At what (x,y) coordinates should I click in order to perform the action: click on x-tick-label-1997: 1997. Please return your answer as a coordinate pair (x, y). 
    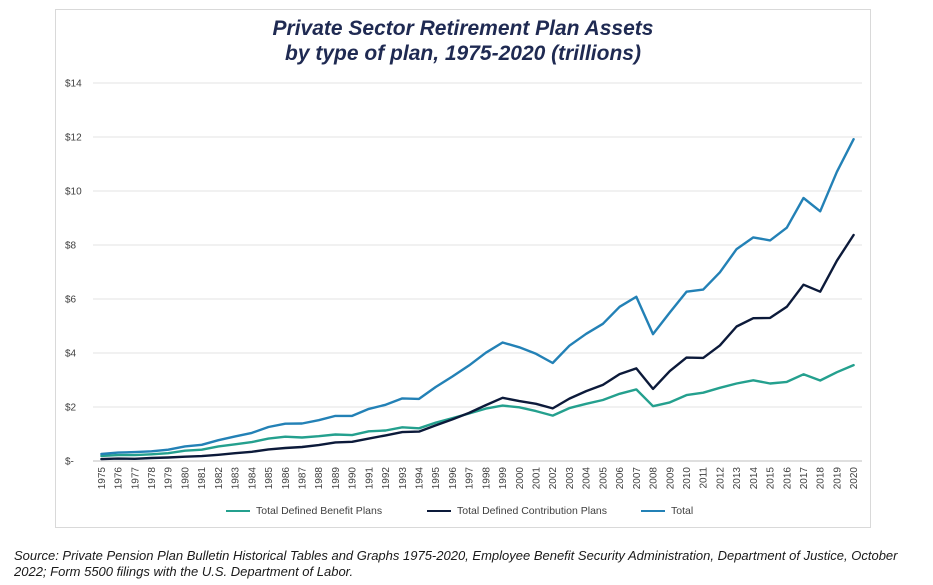
    Looking at the image, I should click on (470, 478).